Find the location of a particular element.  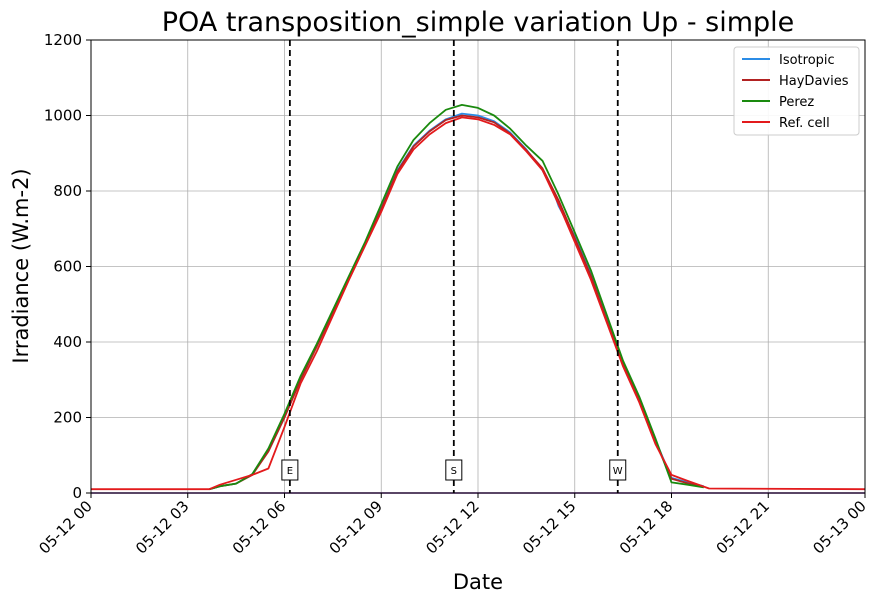

legend: Isotropic HayDavies Perez Ref. cell is located at coordinates (796, 91).